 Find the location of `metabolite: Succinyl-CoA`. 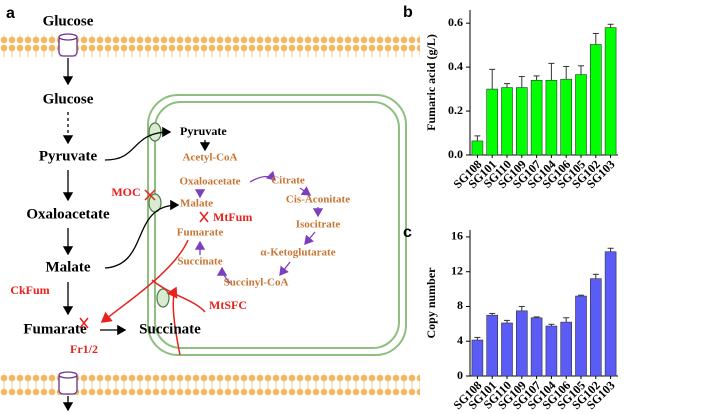

metabolite: Succinyl-CoA is located at coordinates (256, 283).